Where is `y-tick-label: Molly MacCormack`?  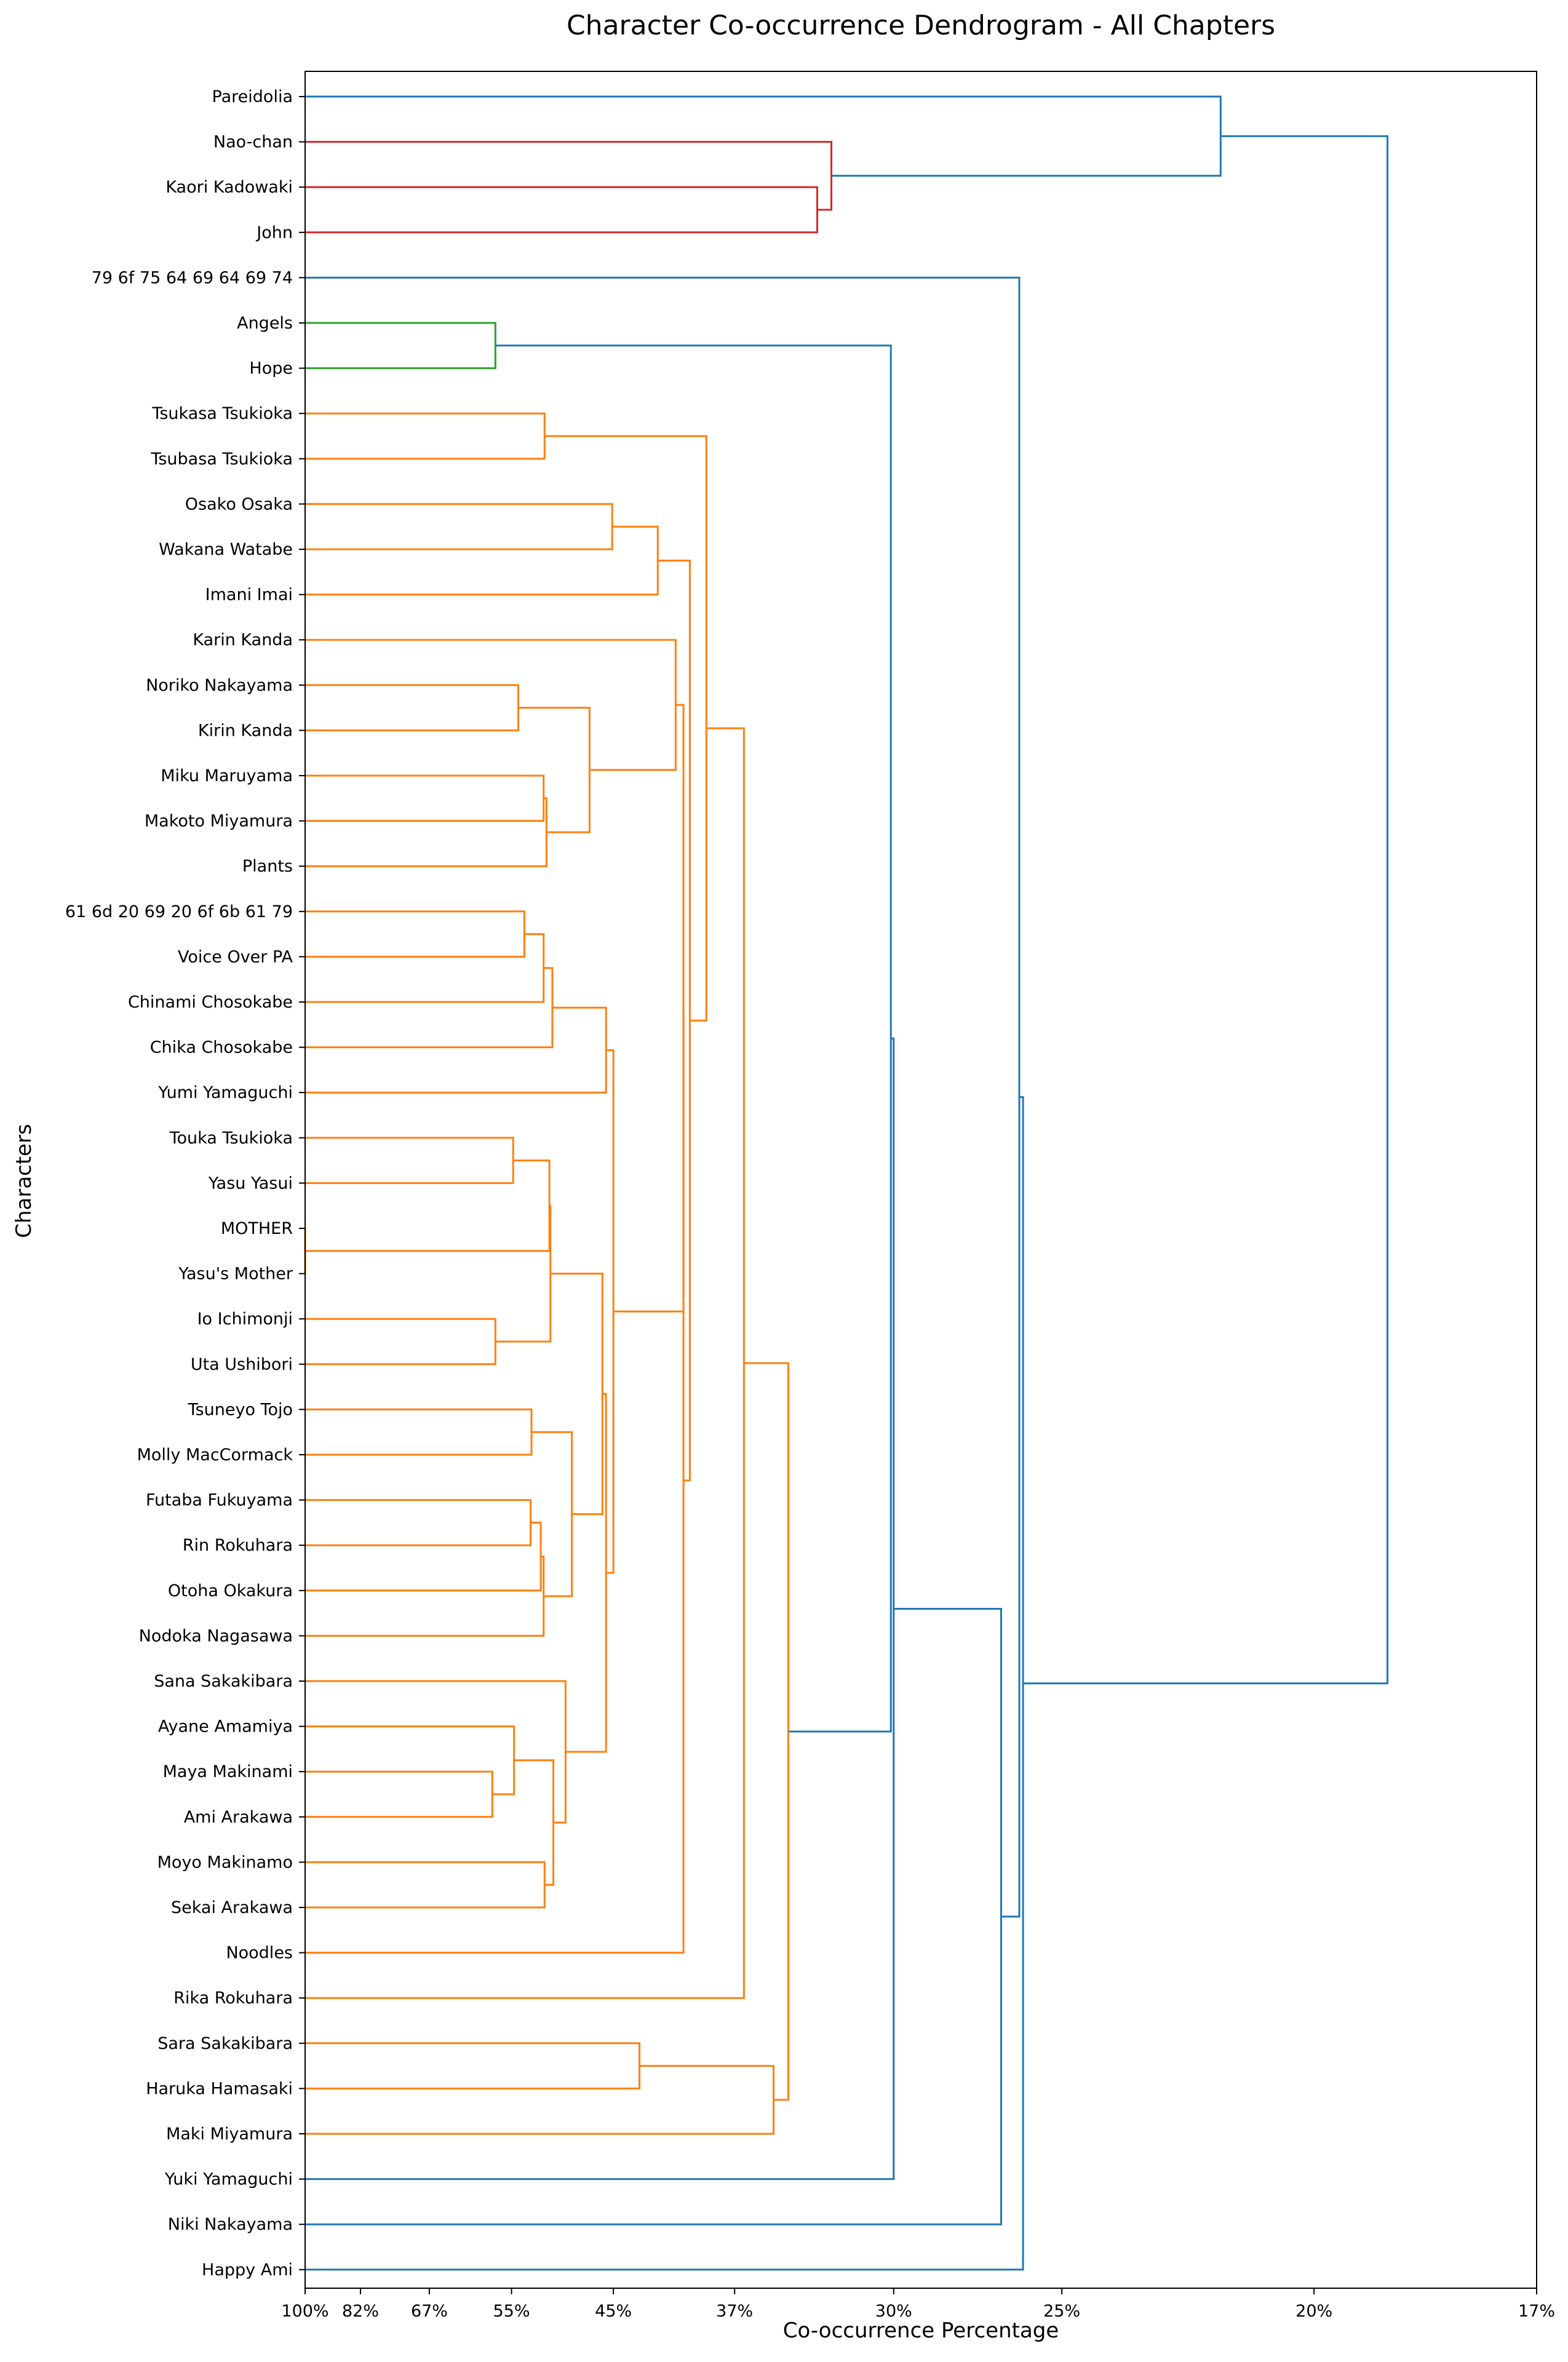
y-tick-label: Molly MacCormack is located at coordinates (215, 1455).